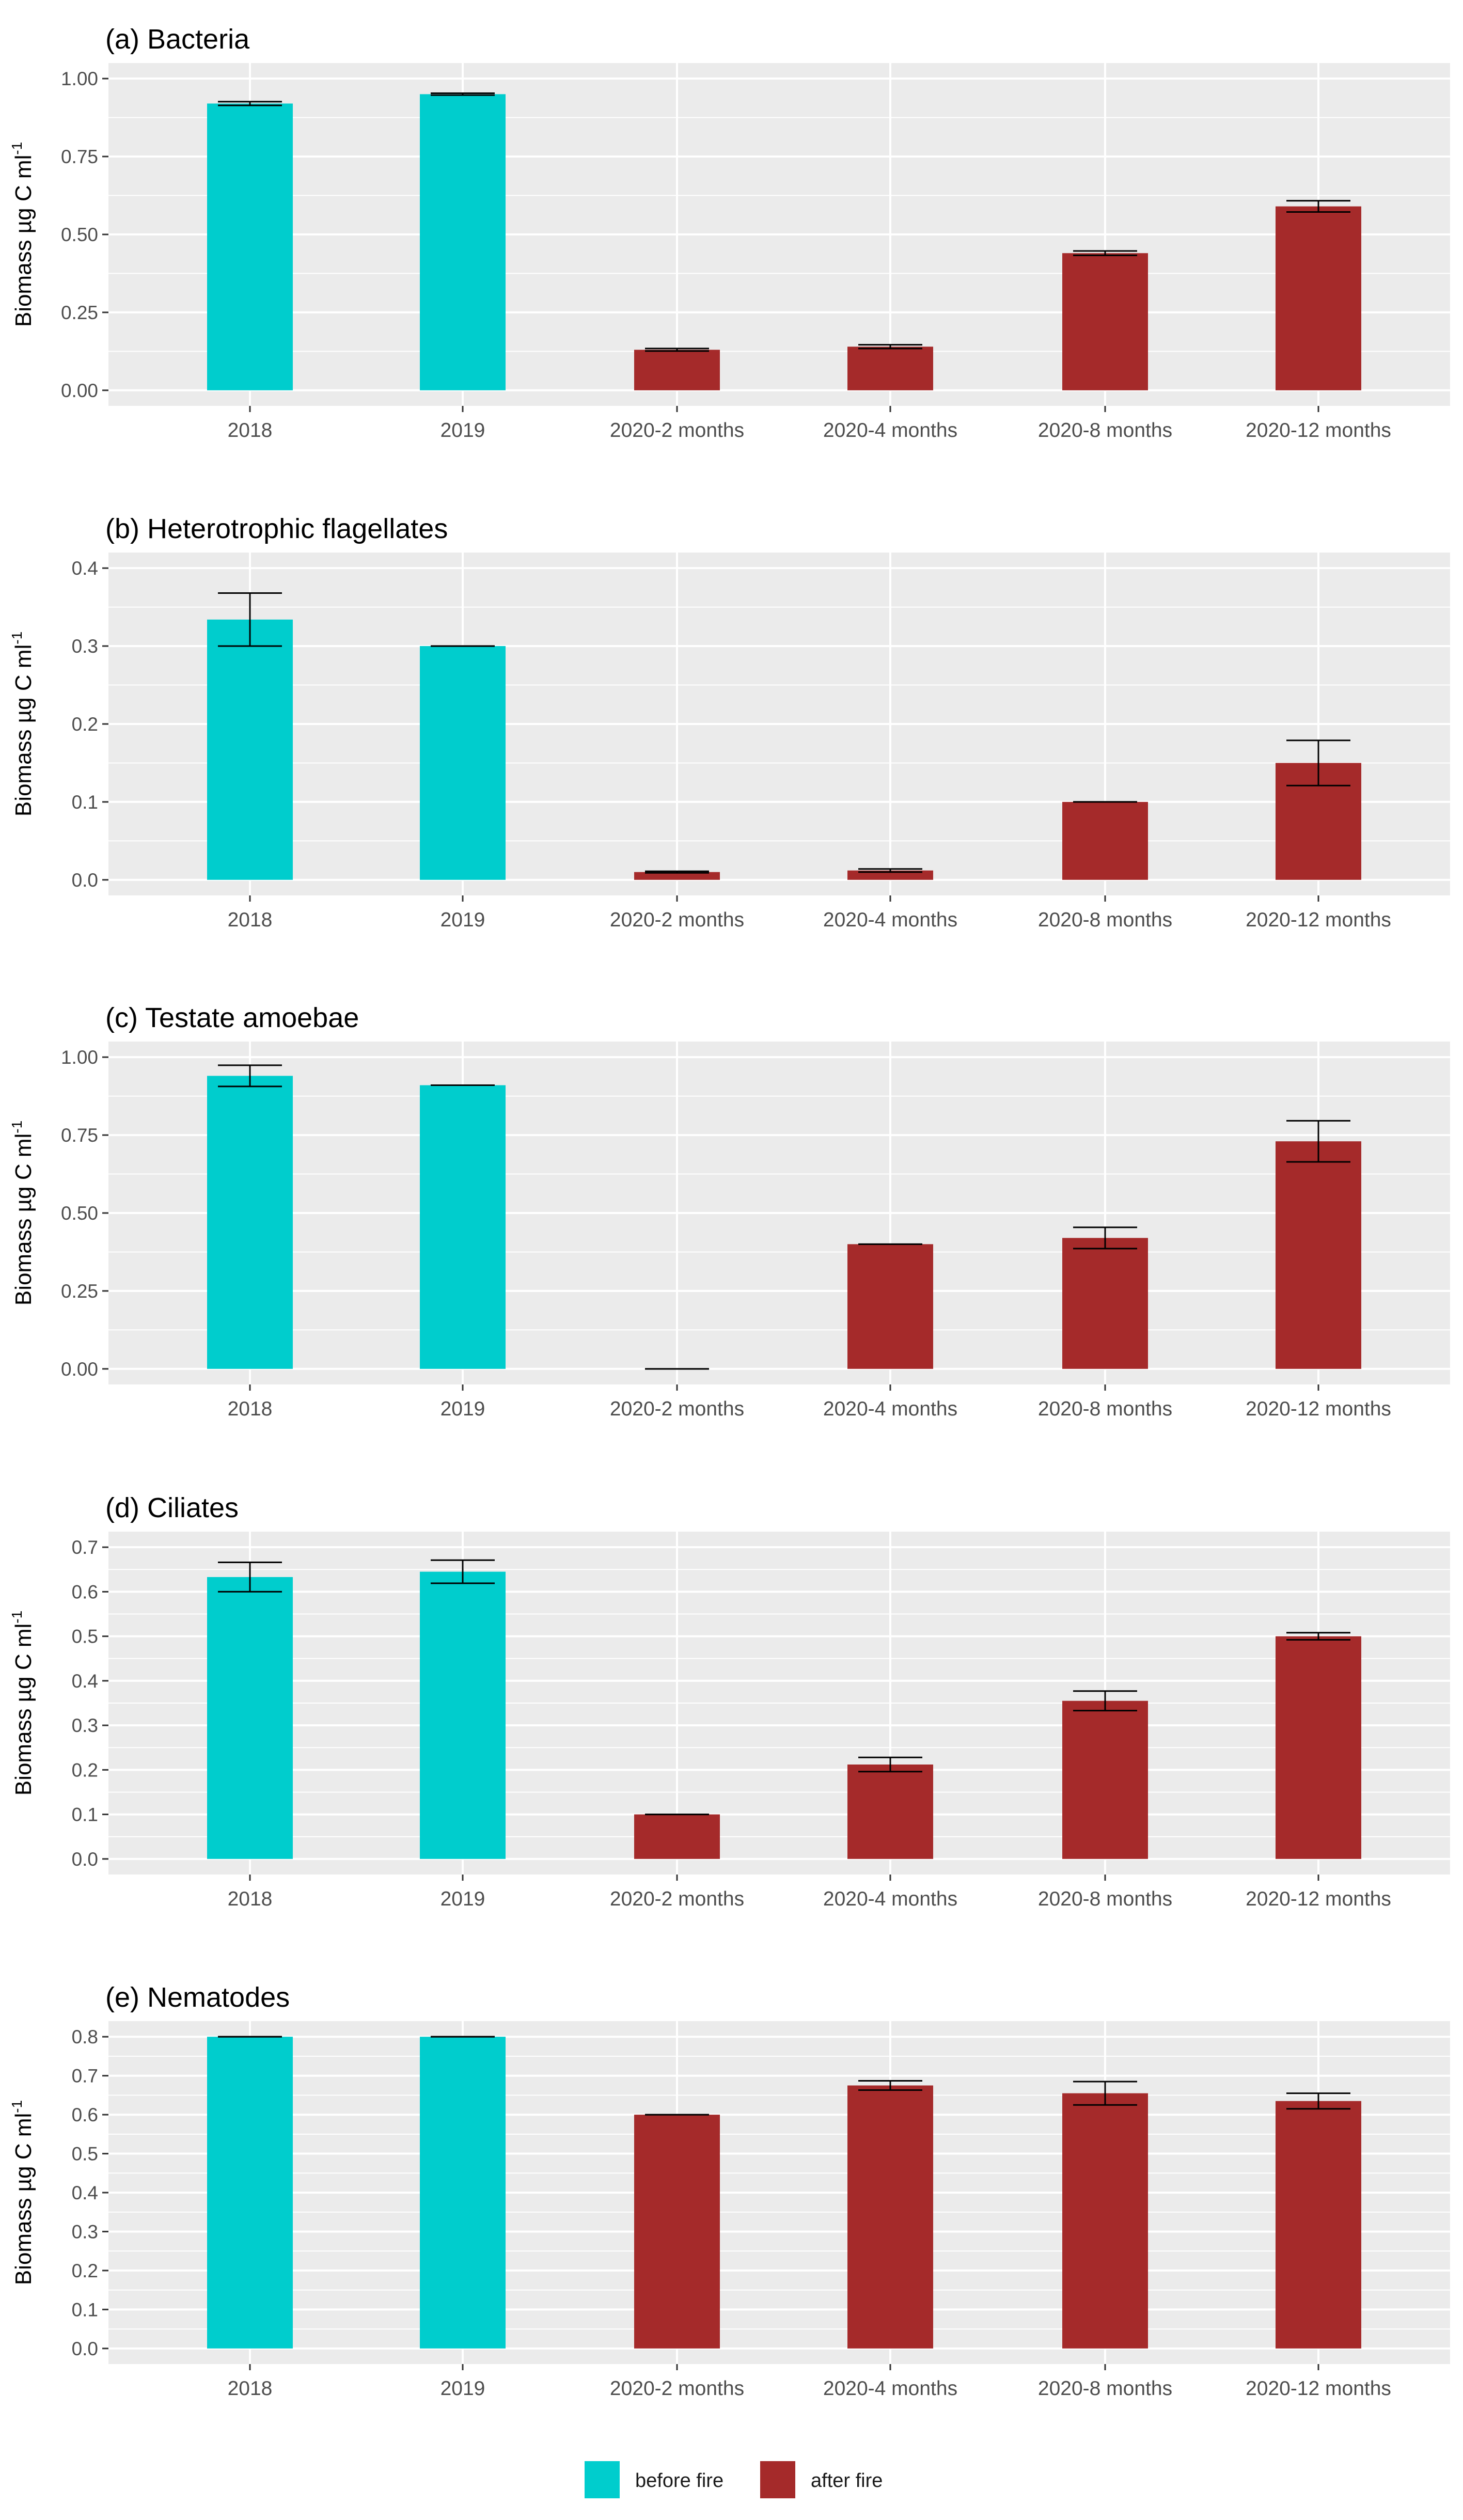 The image size is (1463, 2520). What do you see at coordinates (79, 312) in the screenshot?
I see `y-tick-label: 0.25` at bounding box center [79, 312].